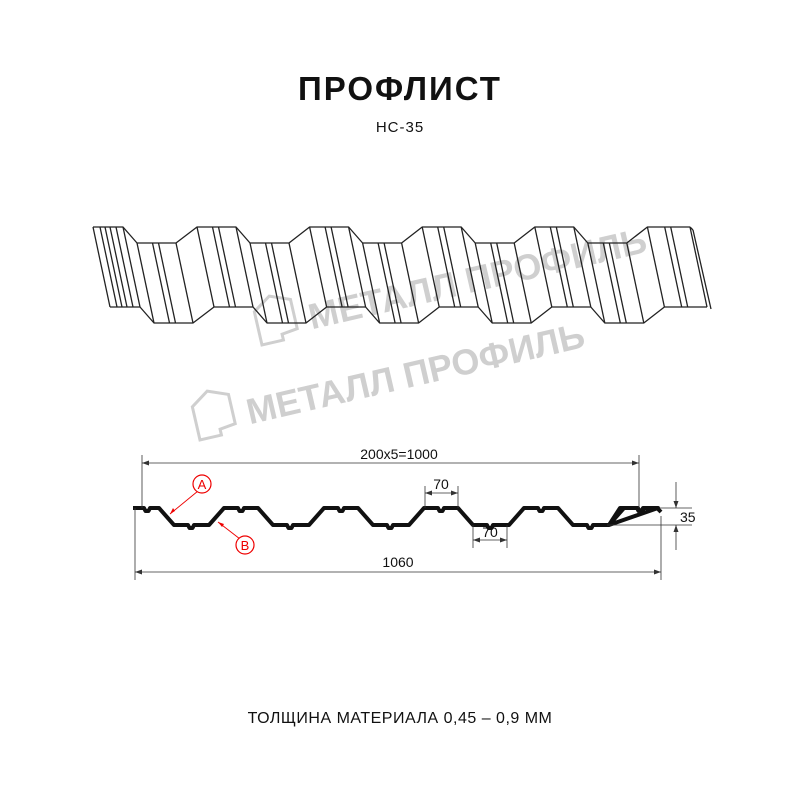 This screenshot has width=800, height=800. I want to click on sheet-bottom-edge, so click(408, 315).